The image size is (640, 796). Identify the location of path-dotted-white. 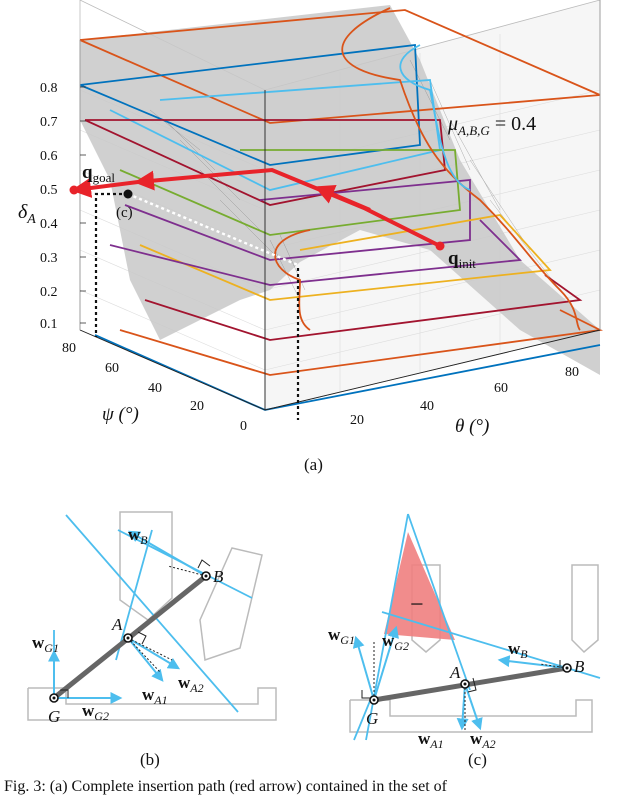
(213, 229).